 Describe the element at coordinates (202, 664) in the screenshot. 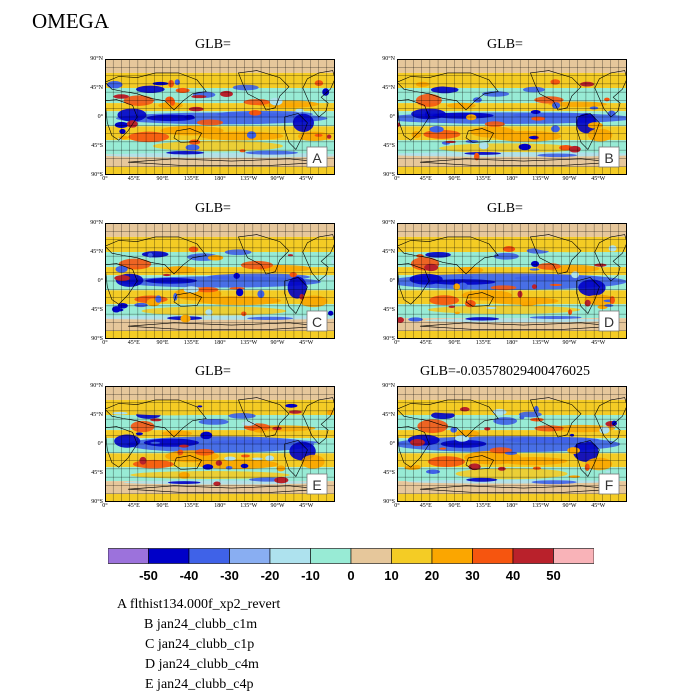

I see `legend-line-d: D jan24_clubb_c4m` at that location.